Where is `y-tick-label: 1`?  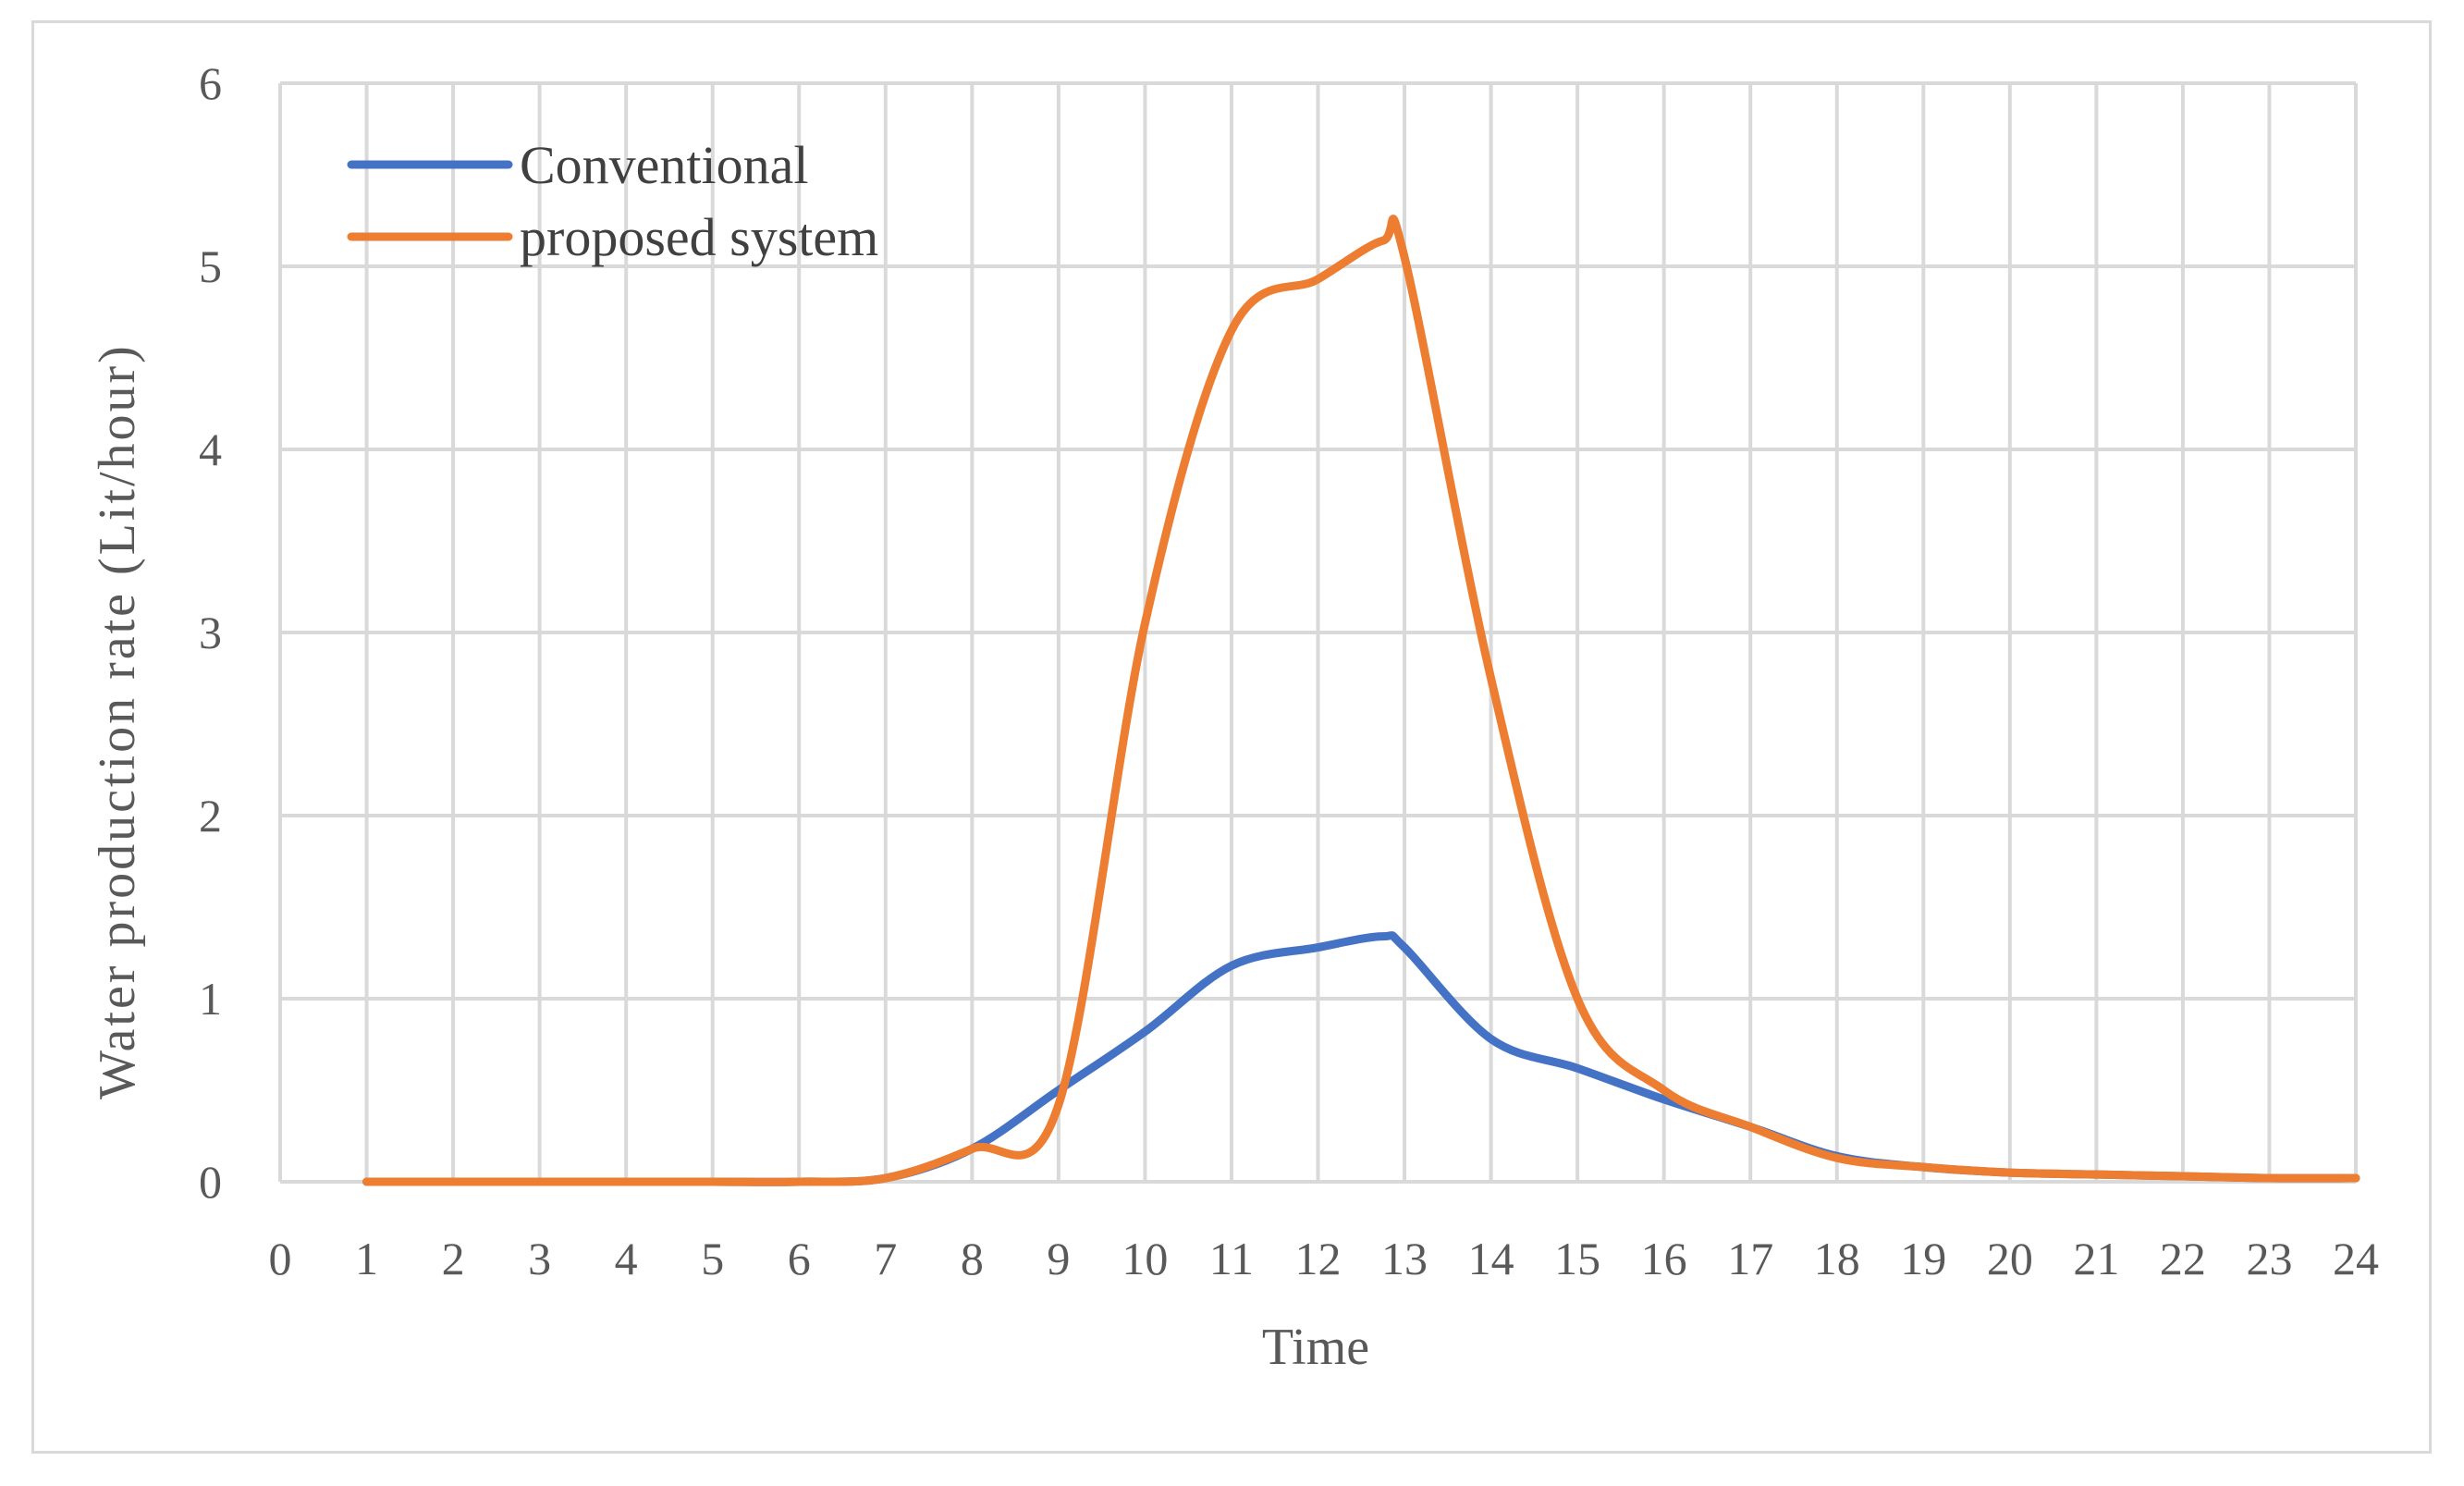
y-tick-label: 1 is located at coordinates (210, 999).